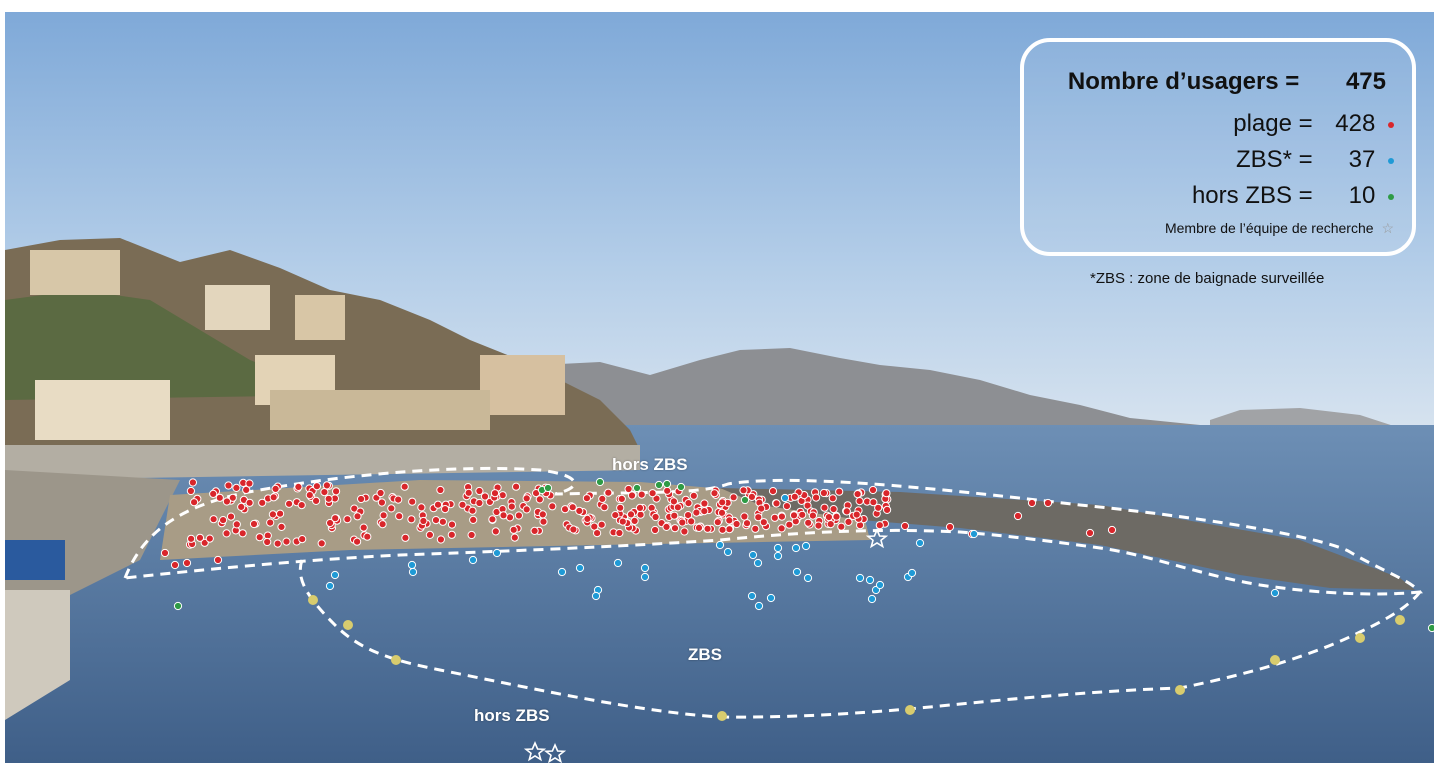 The height and width of the screenshot is (763, 1434). Describe the element at coordinates (705, 654) in the screenshot. I see `zbs-label: ZBS` at that location.